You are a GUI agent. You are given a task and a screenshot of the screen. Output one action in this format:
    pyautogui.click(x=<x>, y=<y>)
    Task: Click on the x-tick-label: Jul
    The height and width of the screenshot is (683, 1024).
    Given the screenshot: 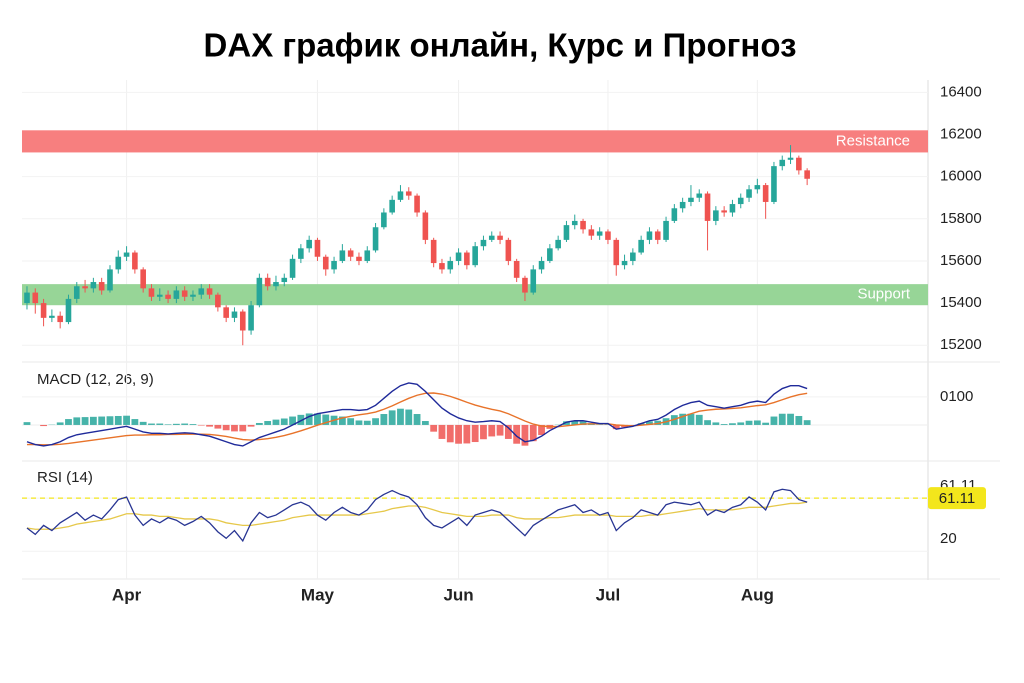 What is the action you would take?
    pyautogui.click(x=608, y=594)
    